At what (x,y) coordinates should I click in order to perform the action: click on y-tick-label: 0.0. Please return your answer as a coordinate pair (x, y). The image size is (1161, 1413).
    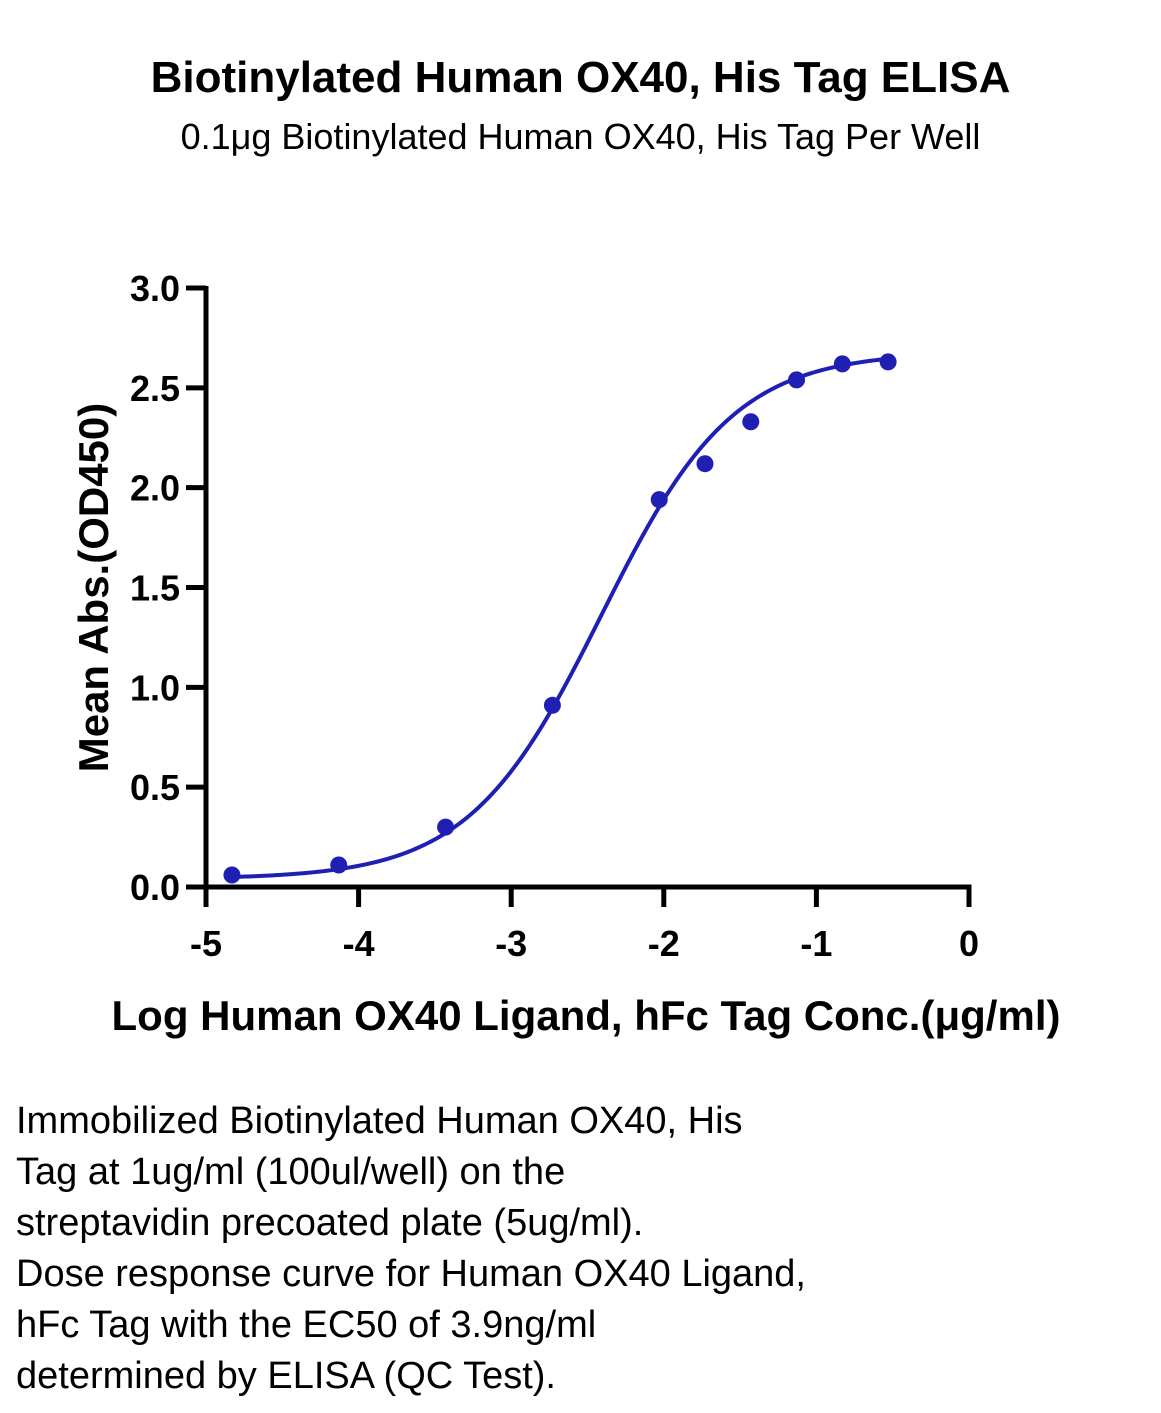
    Looking at the image, I should click on (155, 887).